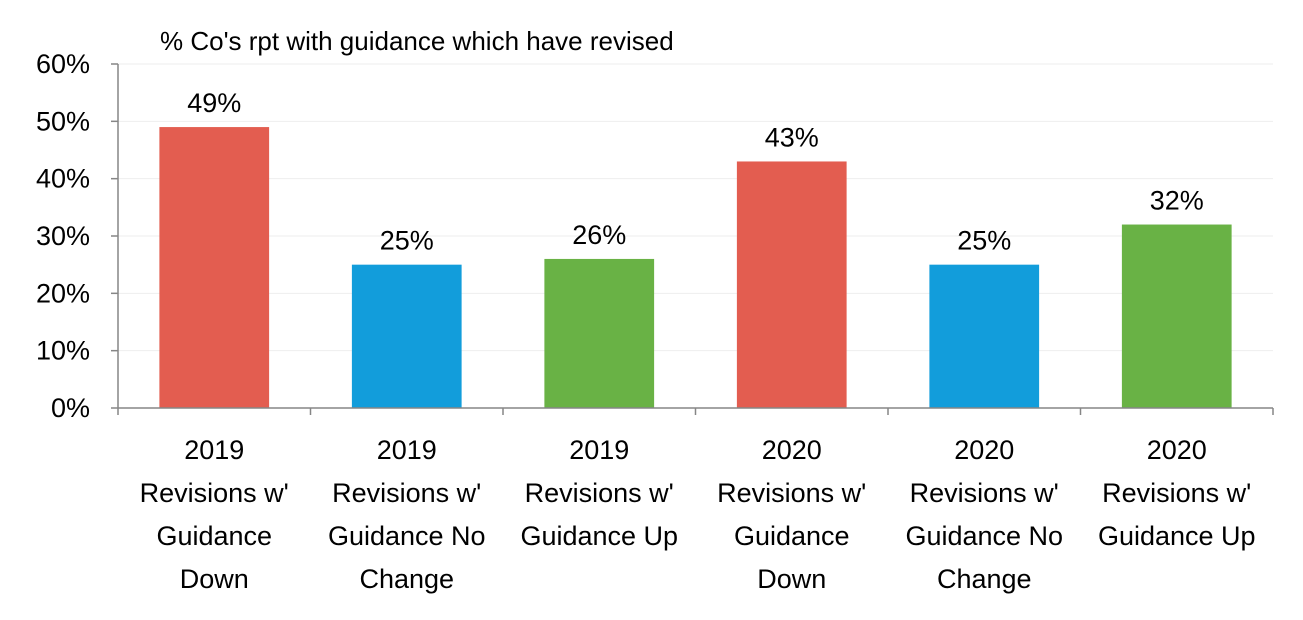 The width and height of the screenshot is (1303, 620). What do you see at coordinates (70, 408) in the screenshot?
I see `y-tick-label: 0%` at bounding box center [70, 408].